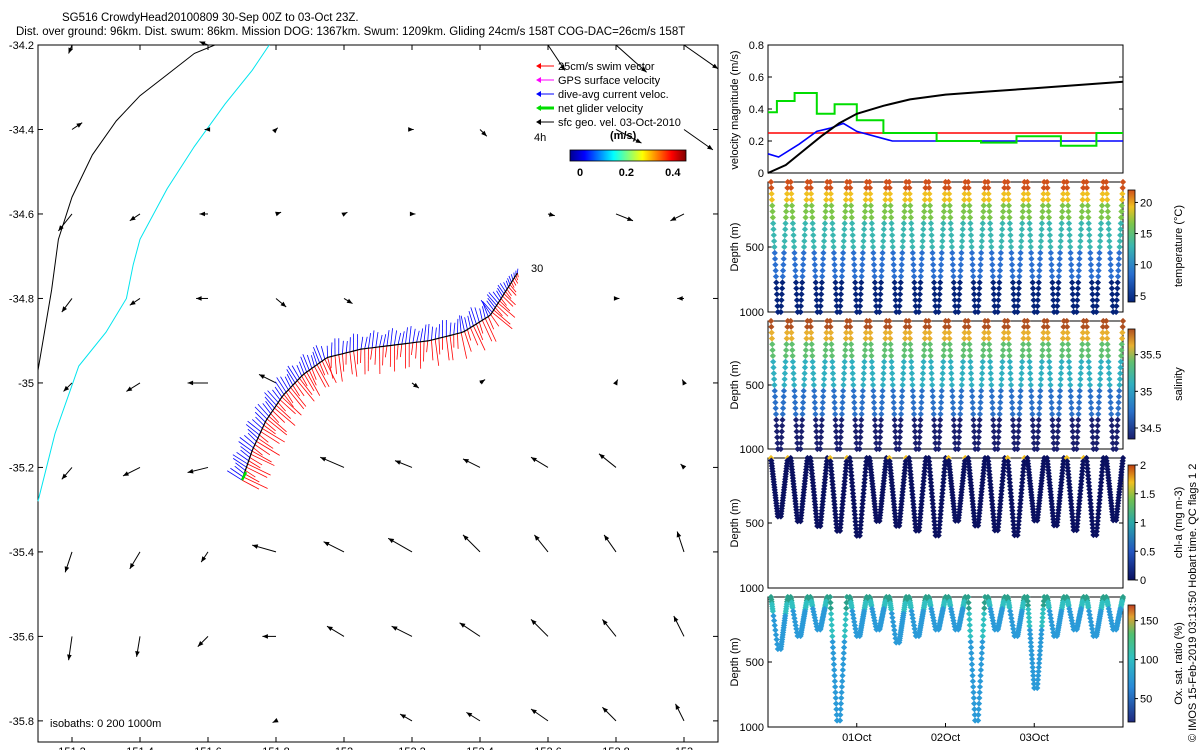 This screenshot has width=1200, height=750. What do you see at coordinates (21, 553) in the screenshot?
I see `map-ytick-label: -35.4` at bounding box center [21, 553].